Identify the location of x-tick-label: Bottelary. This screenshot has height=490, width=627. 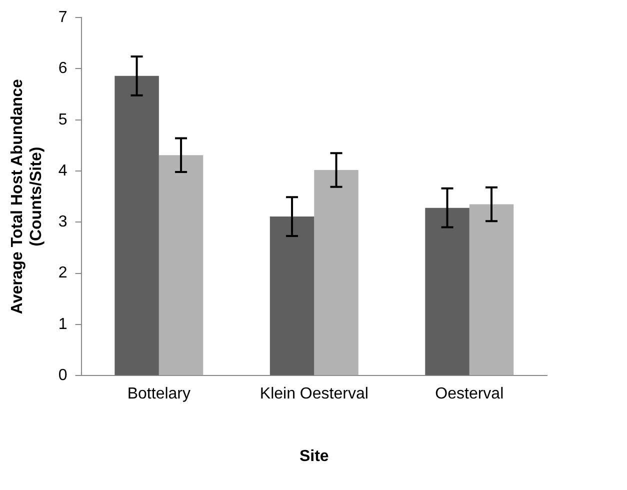
(158, 394).